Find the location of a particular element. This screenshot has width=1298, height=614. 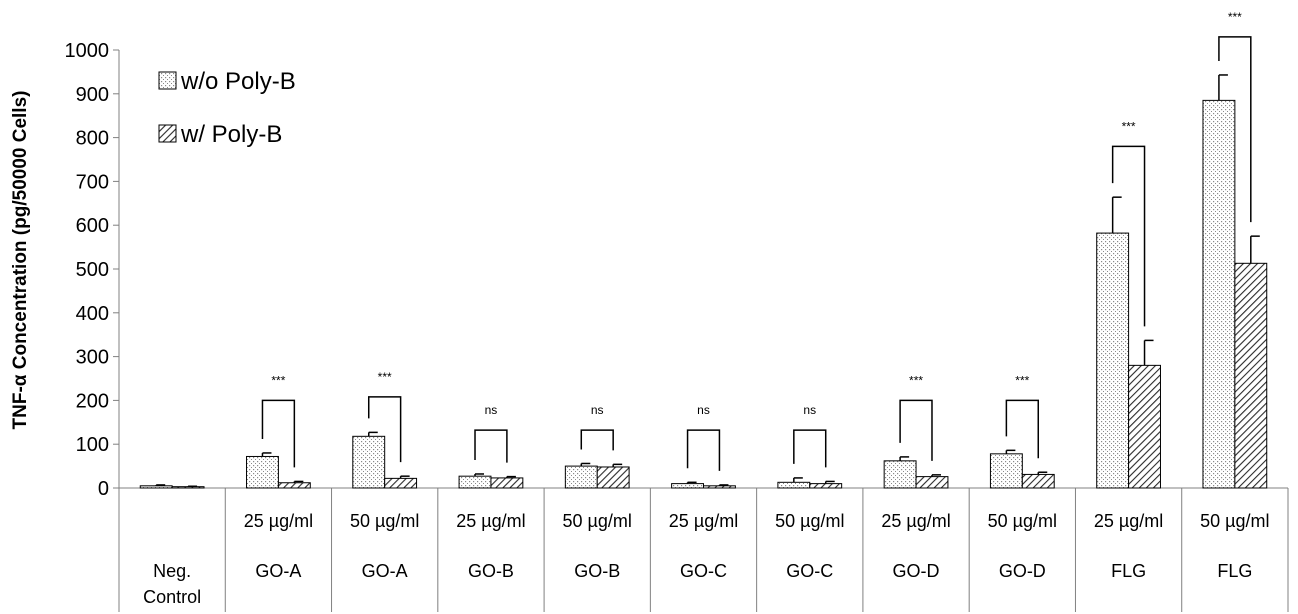

y-tick-label: 900 is located at coordinates (92, 95).